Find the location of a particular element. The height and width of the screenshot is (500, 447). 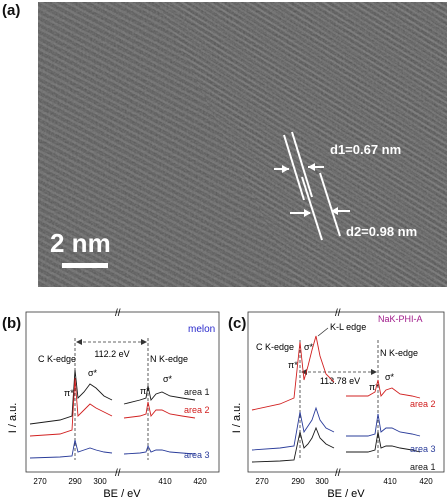

panel-b-trace-area1 is located at coordinates (112, 397).